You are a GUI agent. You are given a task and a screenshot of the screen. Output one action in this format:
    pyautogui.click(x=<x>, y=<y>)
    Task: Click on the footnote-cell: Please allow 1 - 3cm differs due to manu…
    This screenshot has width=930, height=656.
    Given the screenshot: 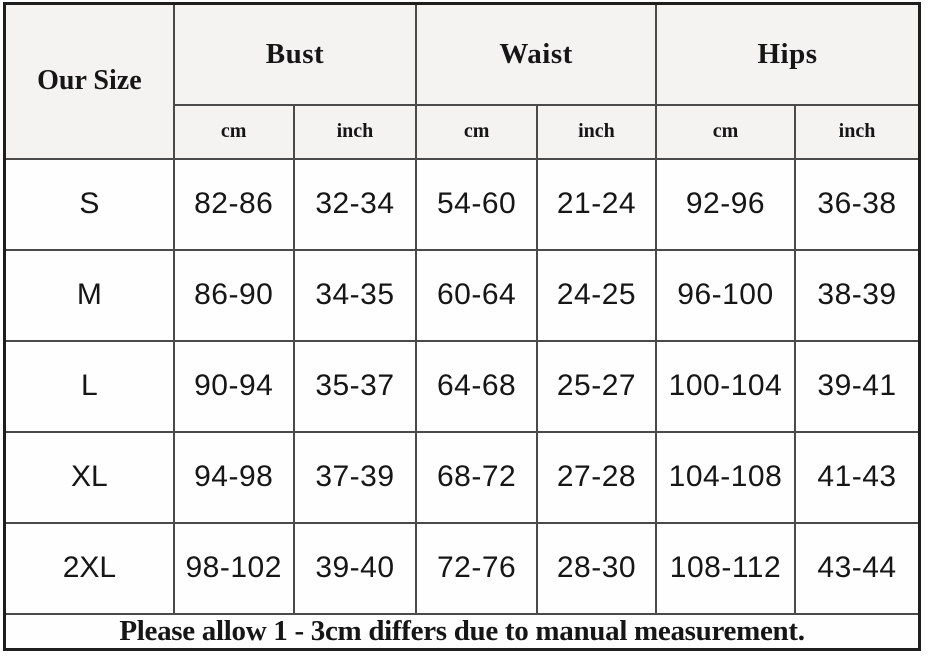 What is the action you would take?
    pyautogui.click(x=462, y=632)
    